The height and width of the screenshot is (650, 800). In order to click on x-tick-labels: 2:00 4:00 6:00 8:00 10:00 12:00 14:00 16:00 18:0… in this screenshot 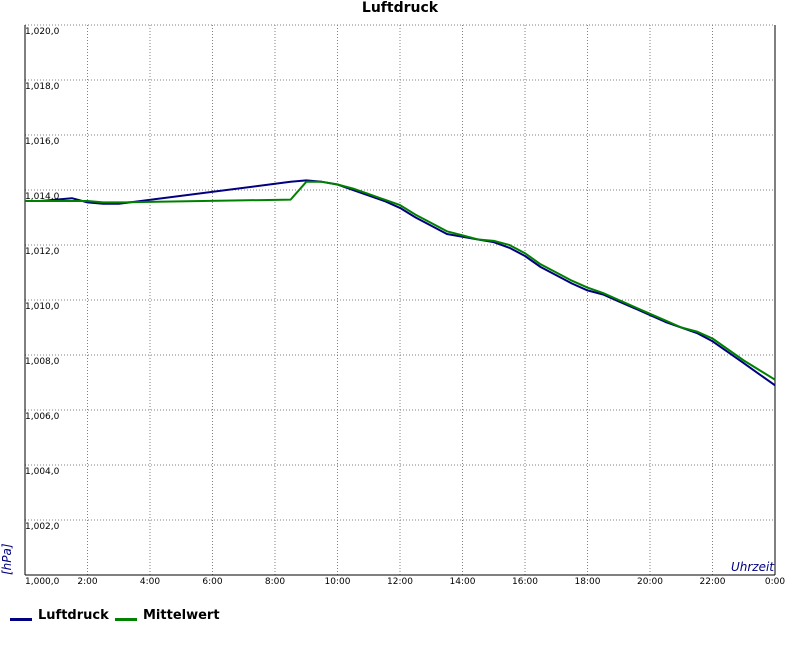, I will do `click(431, 582)`.